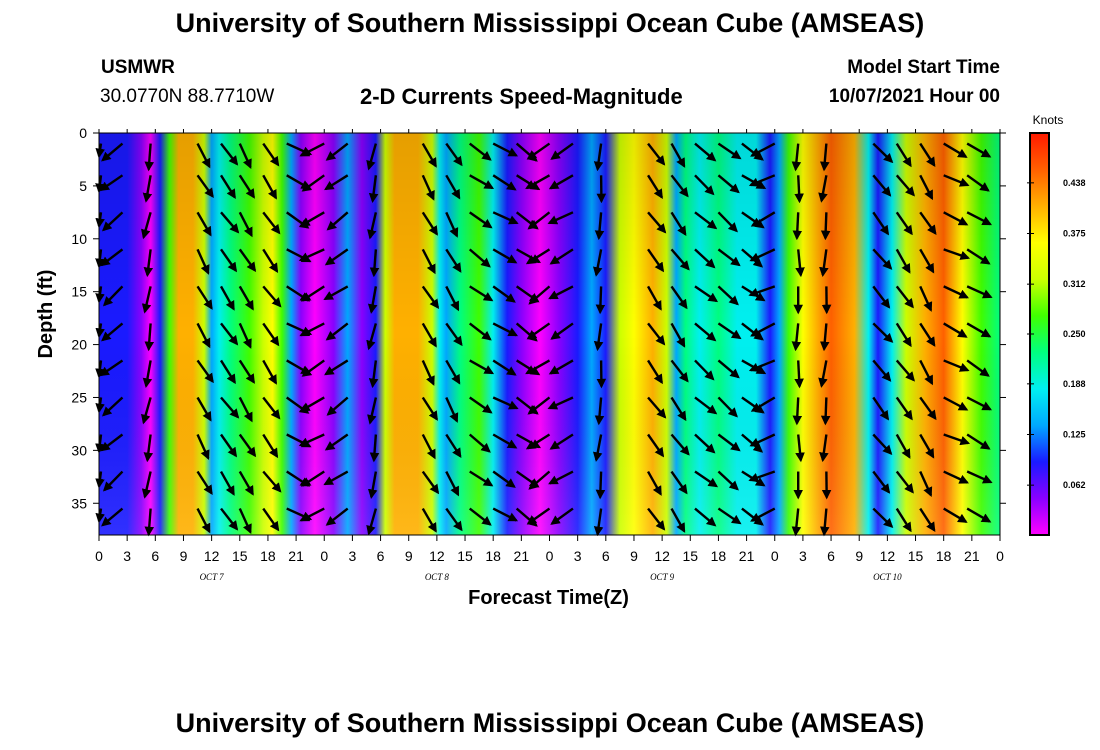  I want to click on day-label: OCT 9, so click(662, 577).